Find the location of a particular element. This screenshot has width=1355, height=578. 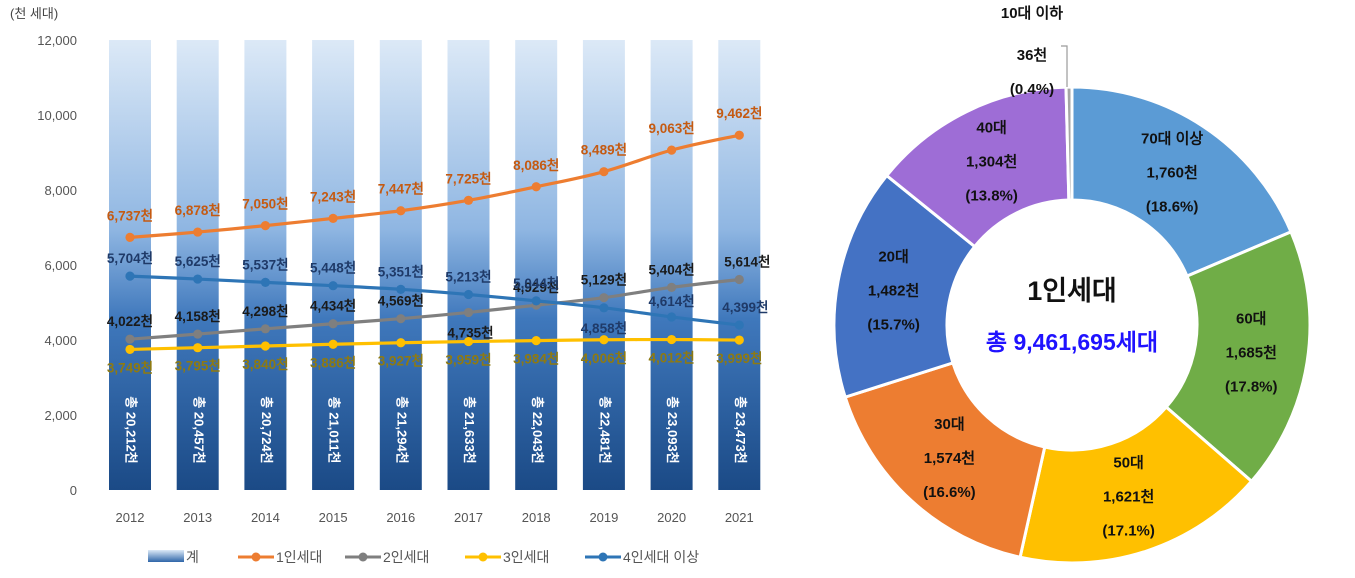

x-tick-label: 2012 is located at coordinates (130, 517).